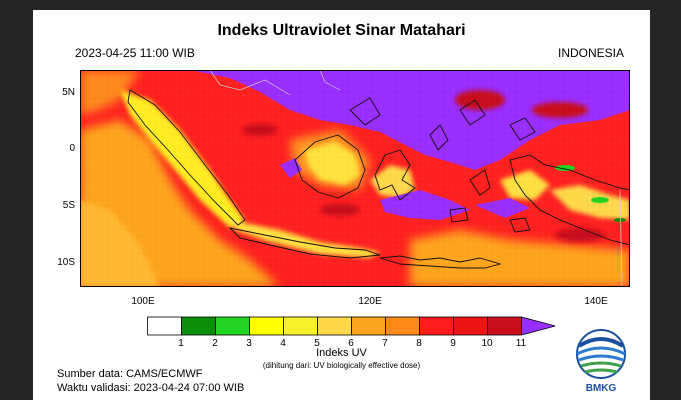 The image size is (681, 400). What do you see at coordinates (249, 343) in the screenshot?
I see `colorbar-tick-label: 3` at bounding box center [249, 343].